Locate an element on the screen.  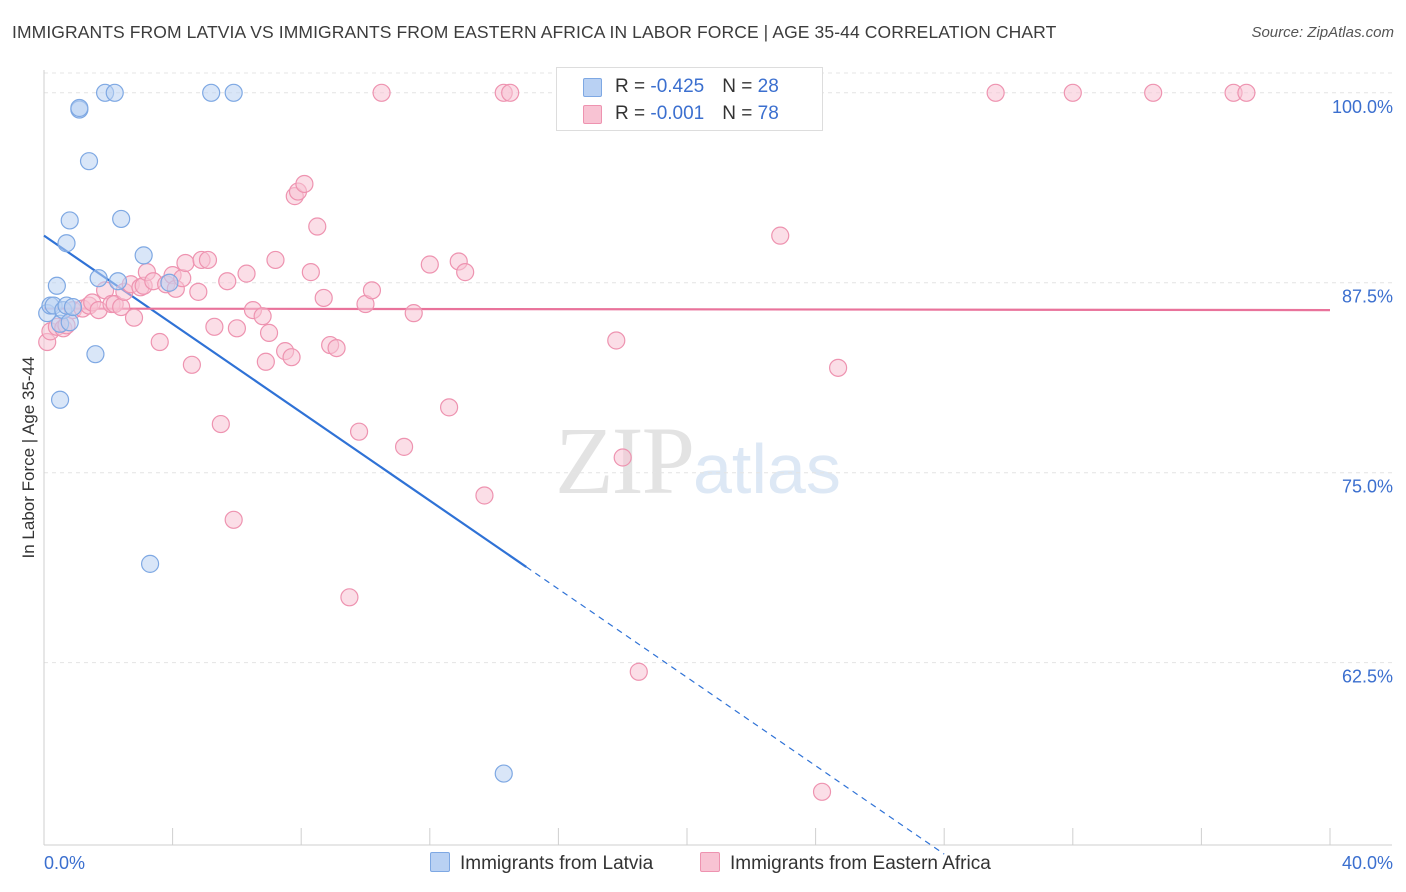
correlation-legend: R = -0.425 N = 28 R = -0.001 N = 78 is located at coordinates (689, 99).